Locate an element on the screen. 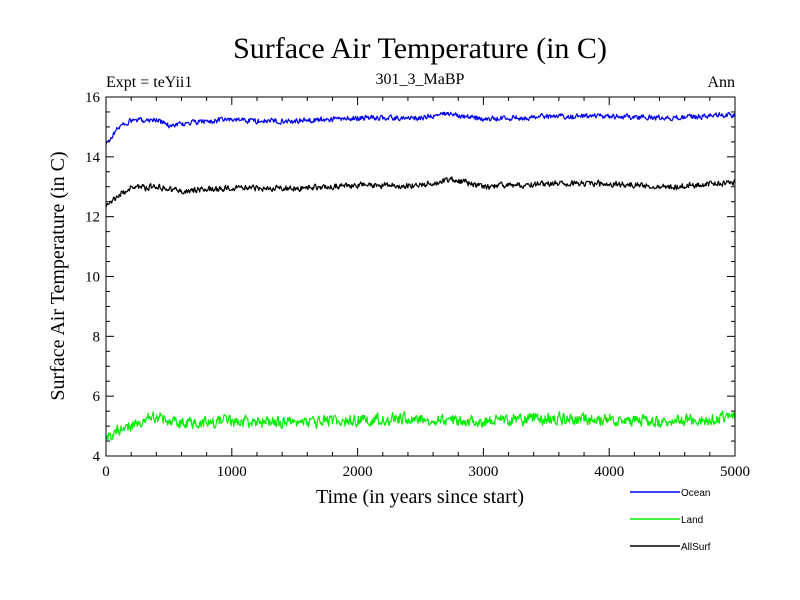 This screenshot has width=800, height=600. y-tick-label: 16 is located at coordinates (93, 98).